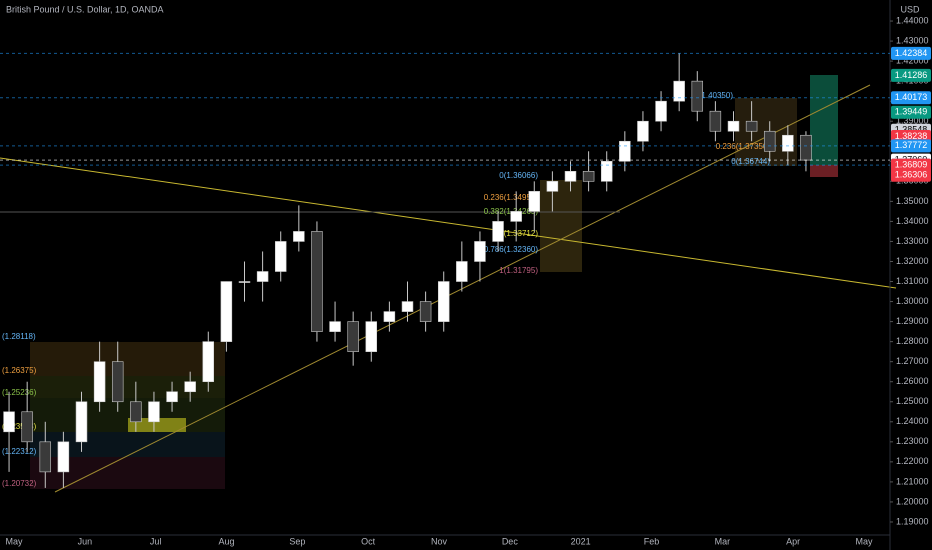  What do you see at coordinates (912, 401) in the screenshot?
I see `y-tick-label: 1.25000` at bounding box center [912, 401].